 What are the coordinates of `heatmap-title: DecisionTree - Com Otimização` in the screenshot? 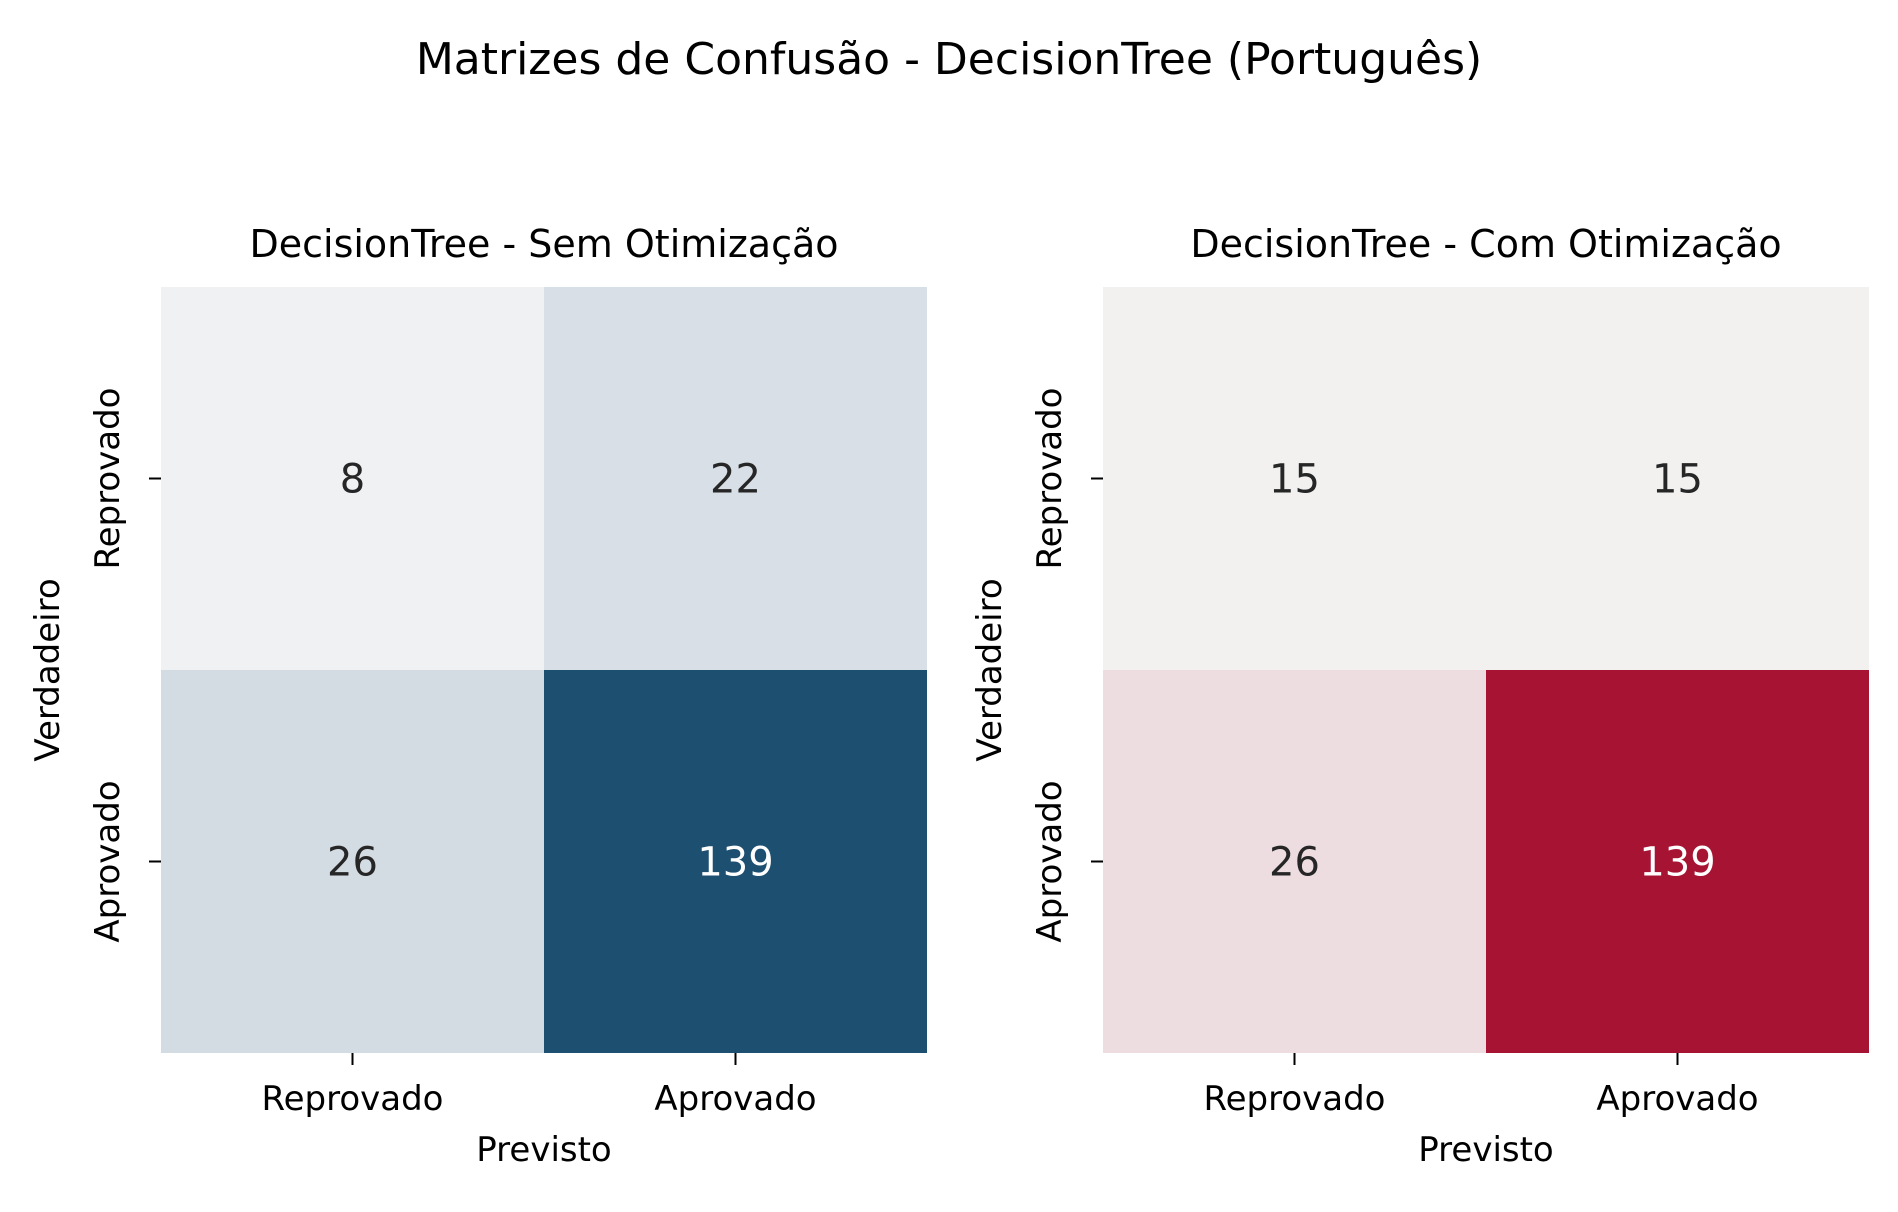 It's located at (1485, 244).